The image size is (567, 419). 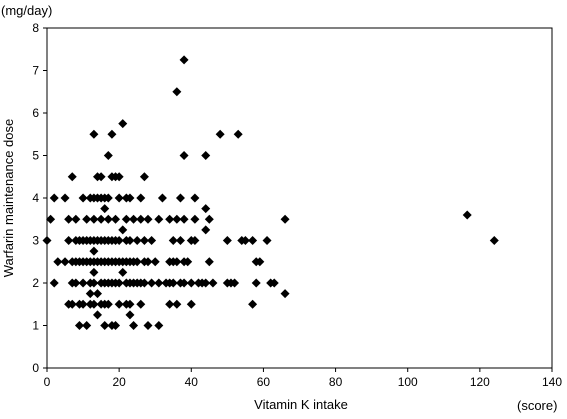 I want to click on y-tick-label: 0, so click(x=35, y=368).